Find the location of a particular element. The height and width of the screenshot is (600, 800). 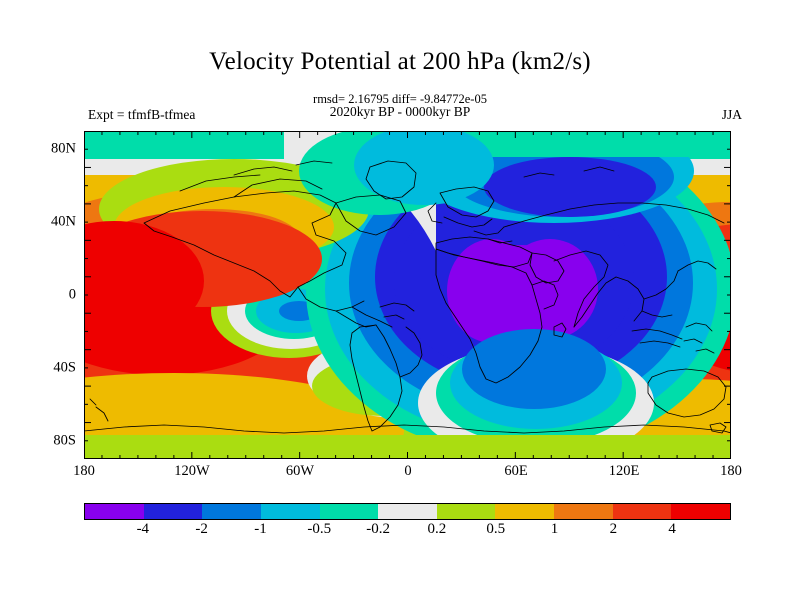

x-tick-180e: 180 is located at coordinates (731, 471).